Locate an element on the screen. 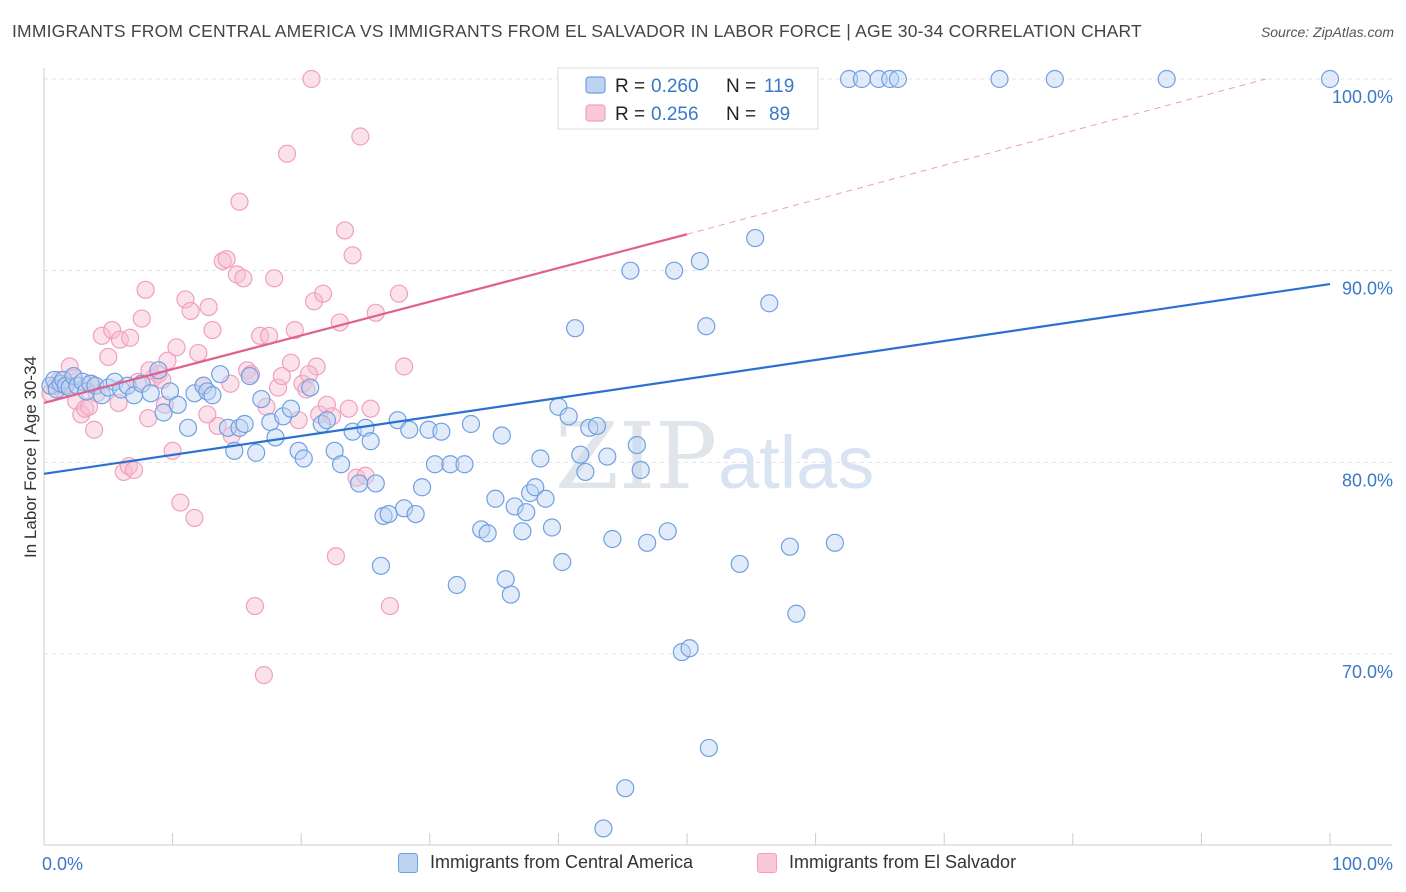 The height and width of the screenshot is (892, 1406). legend-label-central-america: Immigrants from Central America is located at coordinates (562, 862).